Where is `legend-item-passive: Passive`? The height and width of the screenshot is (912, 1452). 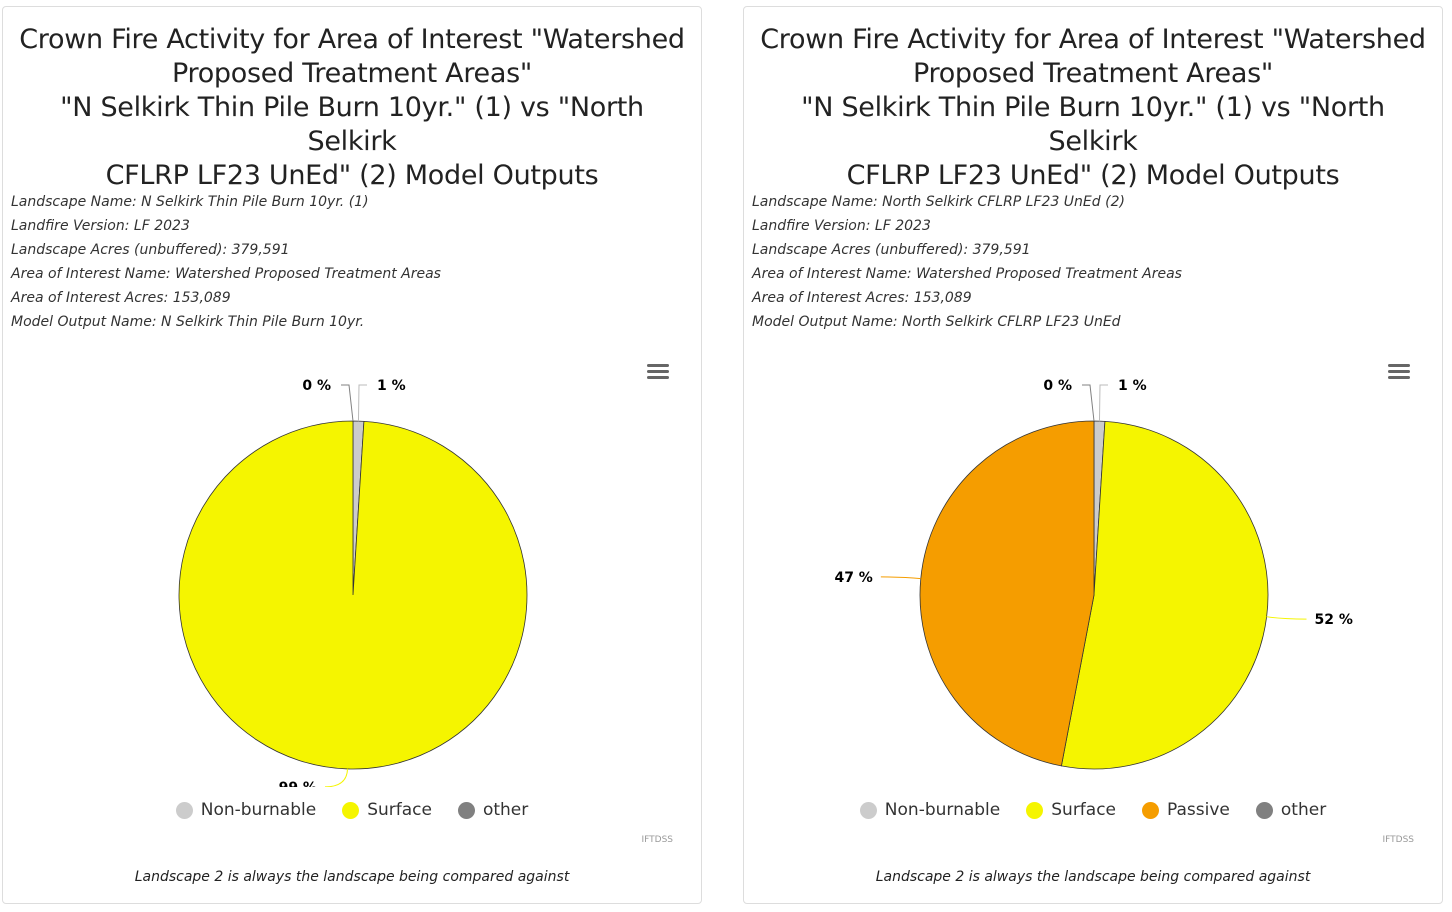
legend-item-passive: Passive is located at coordinates (1186, 810).